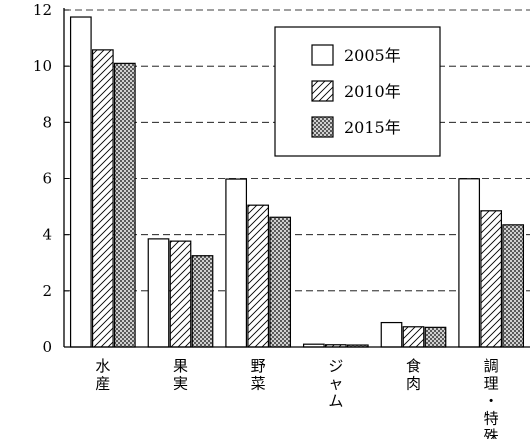 Image resolution: width=530 pixels, height=439 pixels. What do you see at coordinates (42, 10) in the screenshot?
I see `y-tick-label: 12` at bounding box center [42, 10].